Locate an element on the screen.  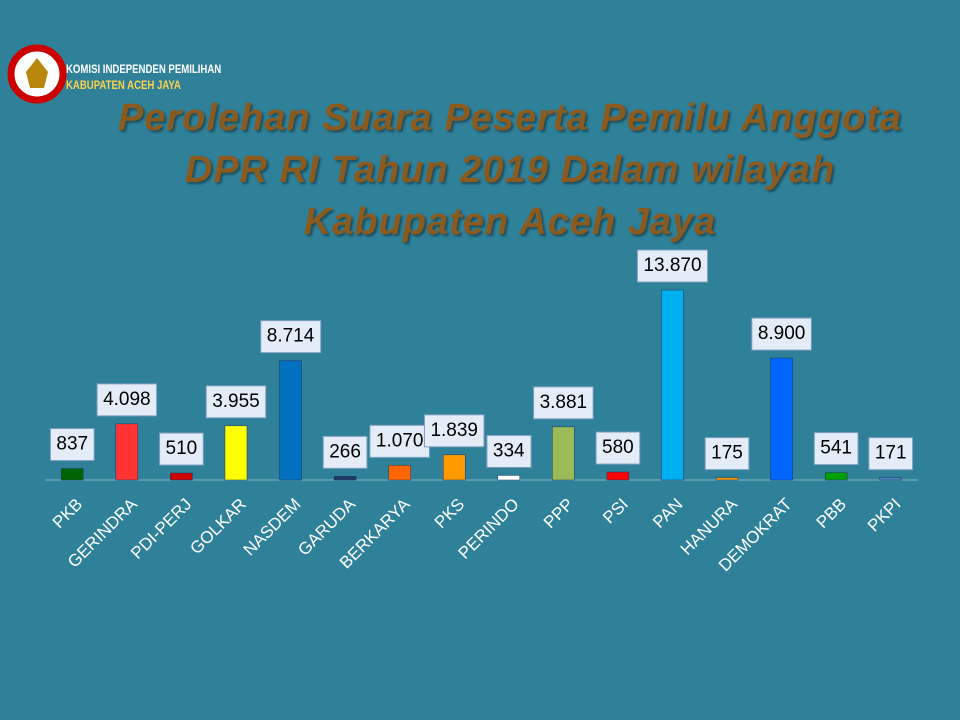
value-label: 837 is located at coordinates (72, 444).